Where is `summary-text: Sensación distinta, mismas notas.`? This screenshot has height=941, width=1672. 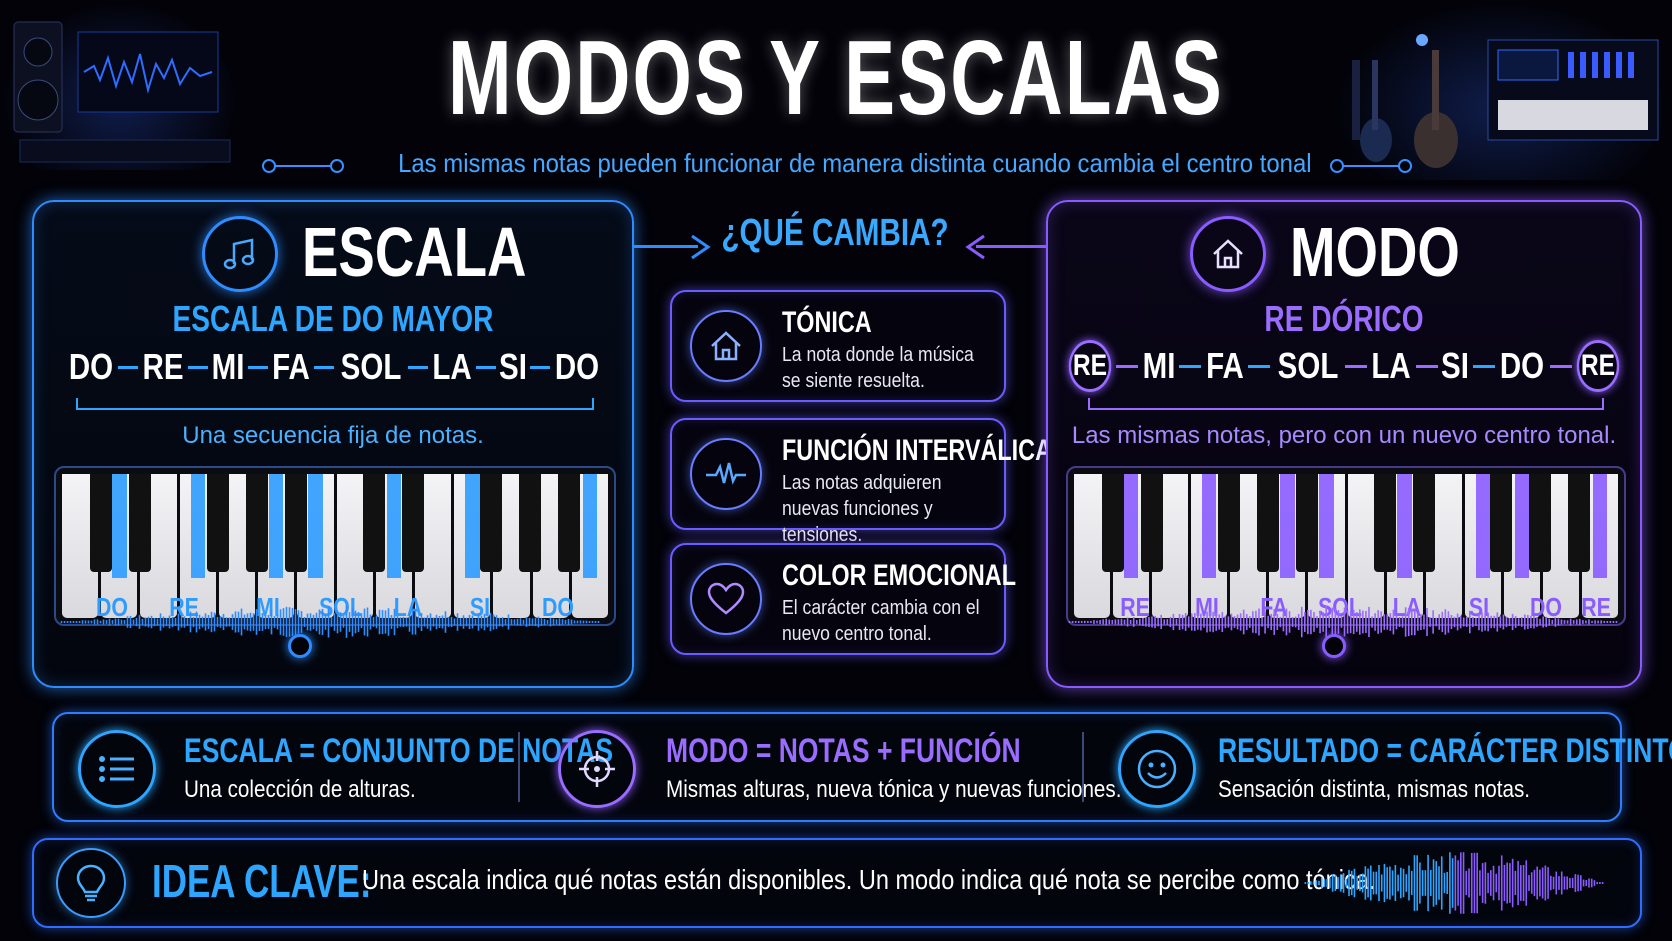
summary-text: Sensación distinta, mismas notas. is located at coordinates (1374, 789).